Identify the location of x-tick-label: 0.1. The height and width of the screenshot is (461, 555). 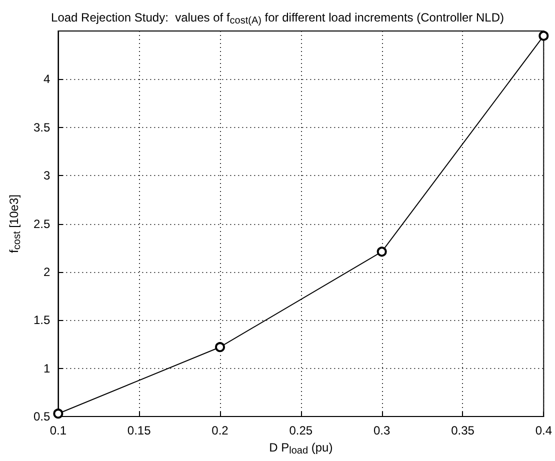
(58, 431).